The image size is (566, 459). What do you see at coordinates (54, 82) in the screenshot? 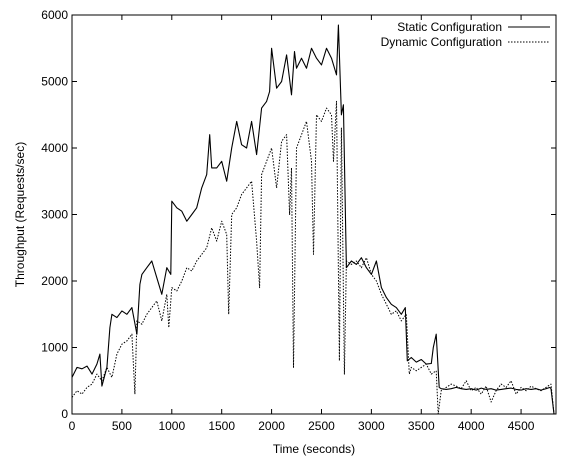
I see `y-tick-label: 5000` at bounding box center [54, 82].